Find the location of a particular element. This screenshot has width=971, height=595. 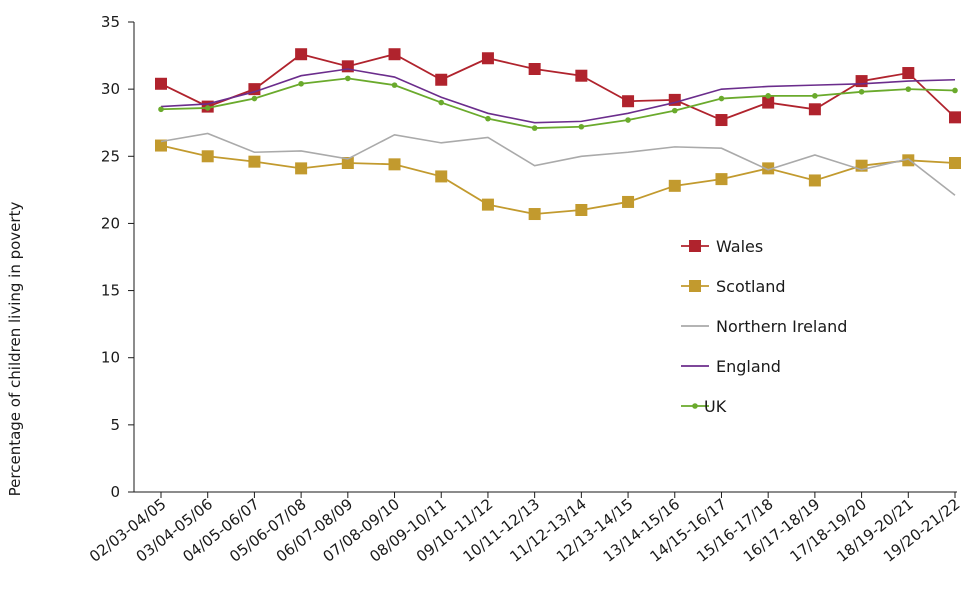

legend: Wales Scotland Northern Ireland England UK is located at coordinates (764, 326).